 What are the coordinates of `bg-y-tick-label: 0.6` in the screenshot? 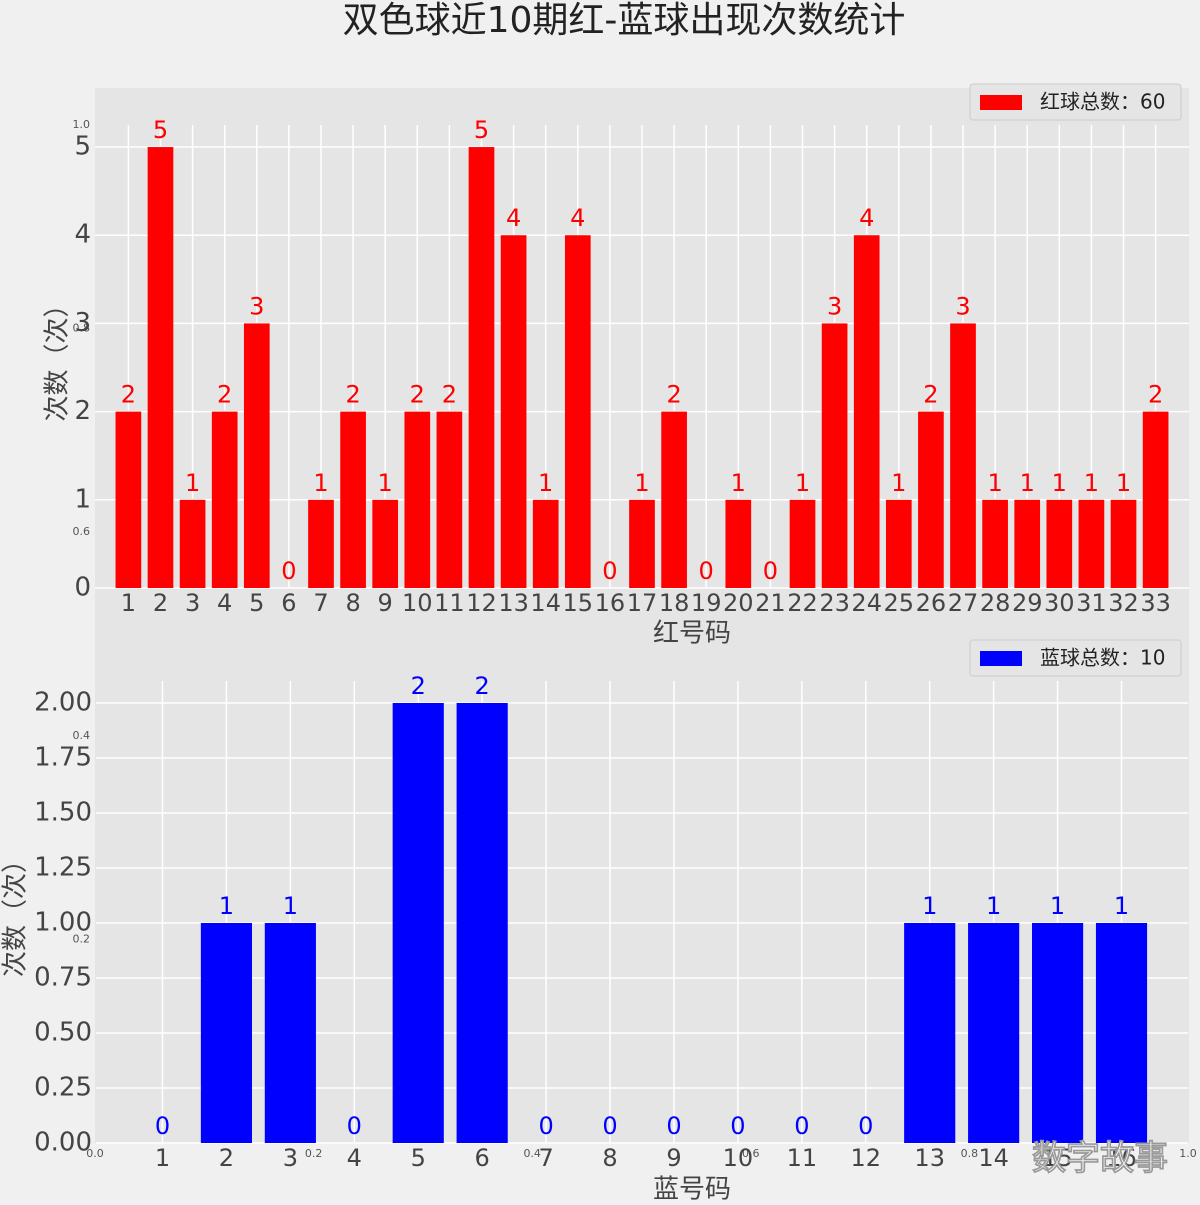 It's located at (82, 531).